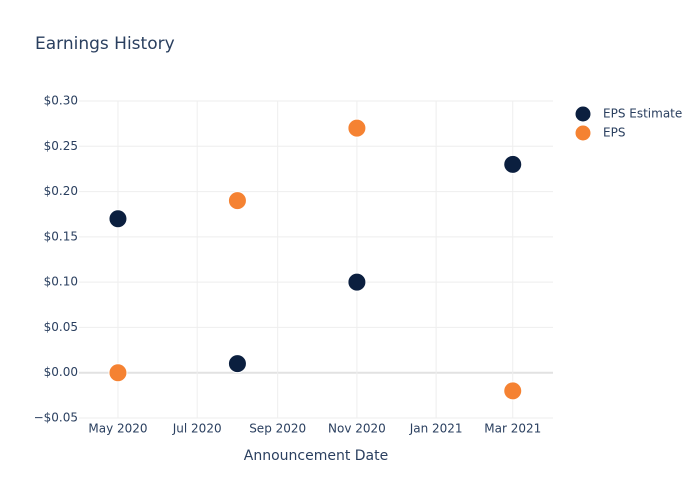  I want to click on x-axis-label: Announcement Date, so click(316, 456).